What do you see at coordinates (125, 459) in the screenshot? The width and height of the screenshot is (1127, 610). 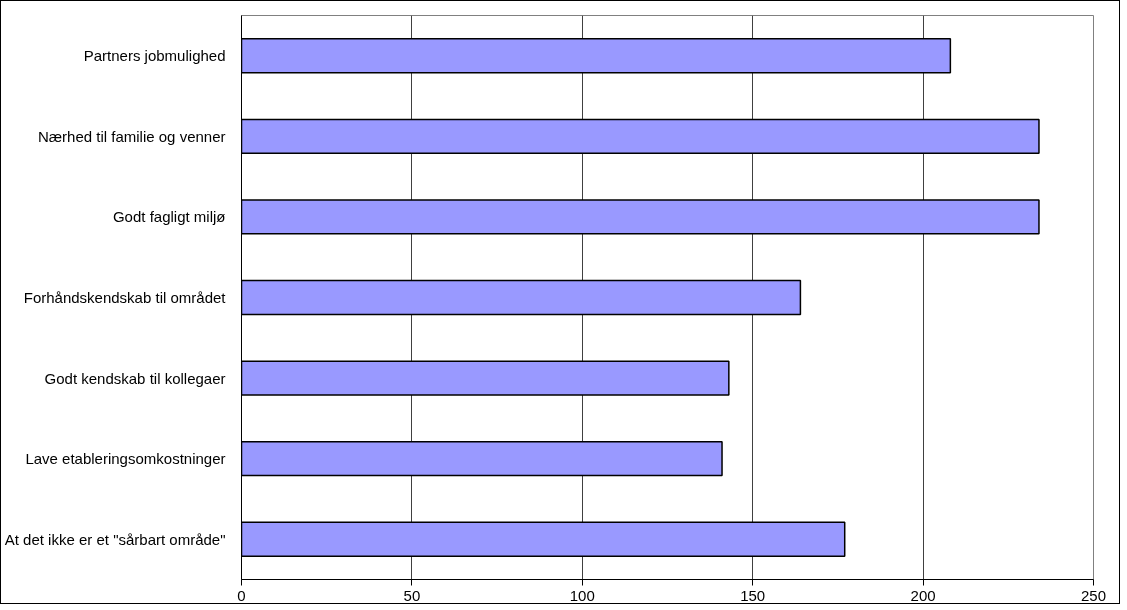 I see `y-tick-label: Lave etableringsomkostninger` at bounding box center [125, 459].